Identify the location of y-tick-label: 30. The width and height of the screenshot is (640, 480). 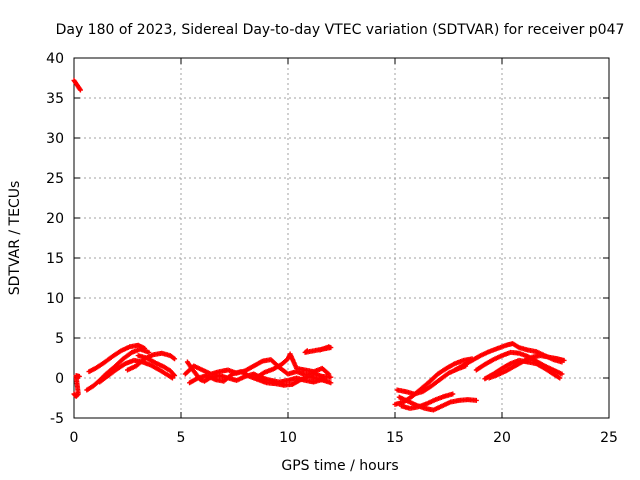
(55, 139).